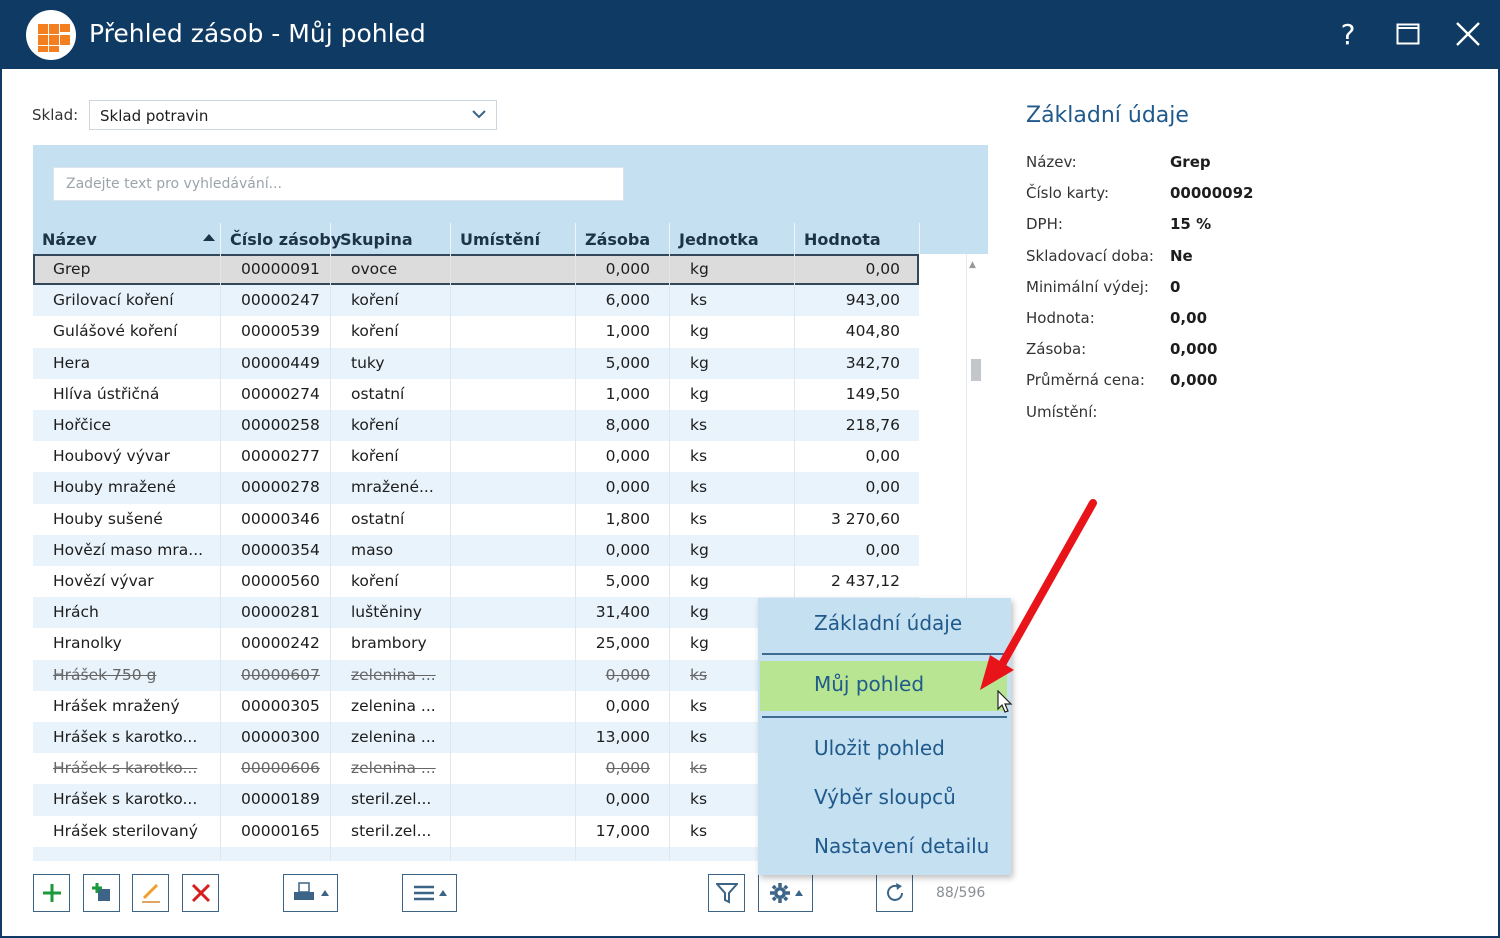  Describe the element at coordinates (500, 239) in the screenshot. I see `column-header-umisteni: Umístění` at that location.